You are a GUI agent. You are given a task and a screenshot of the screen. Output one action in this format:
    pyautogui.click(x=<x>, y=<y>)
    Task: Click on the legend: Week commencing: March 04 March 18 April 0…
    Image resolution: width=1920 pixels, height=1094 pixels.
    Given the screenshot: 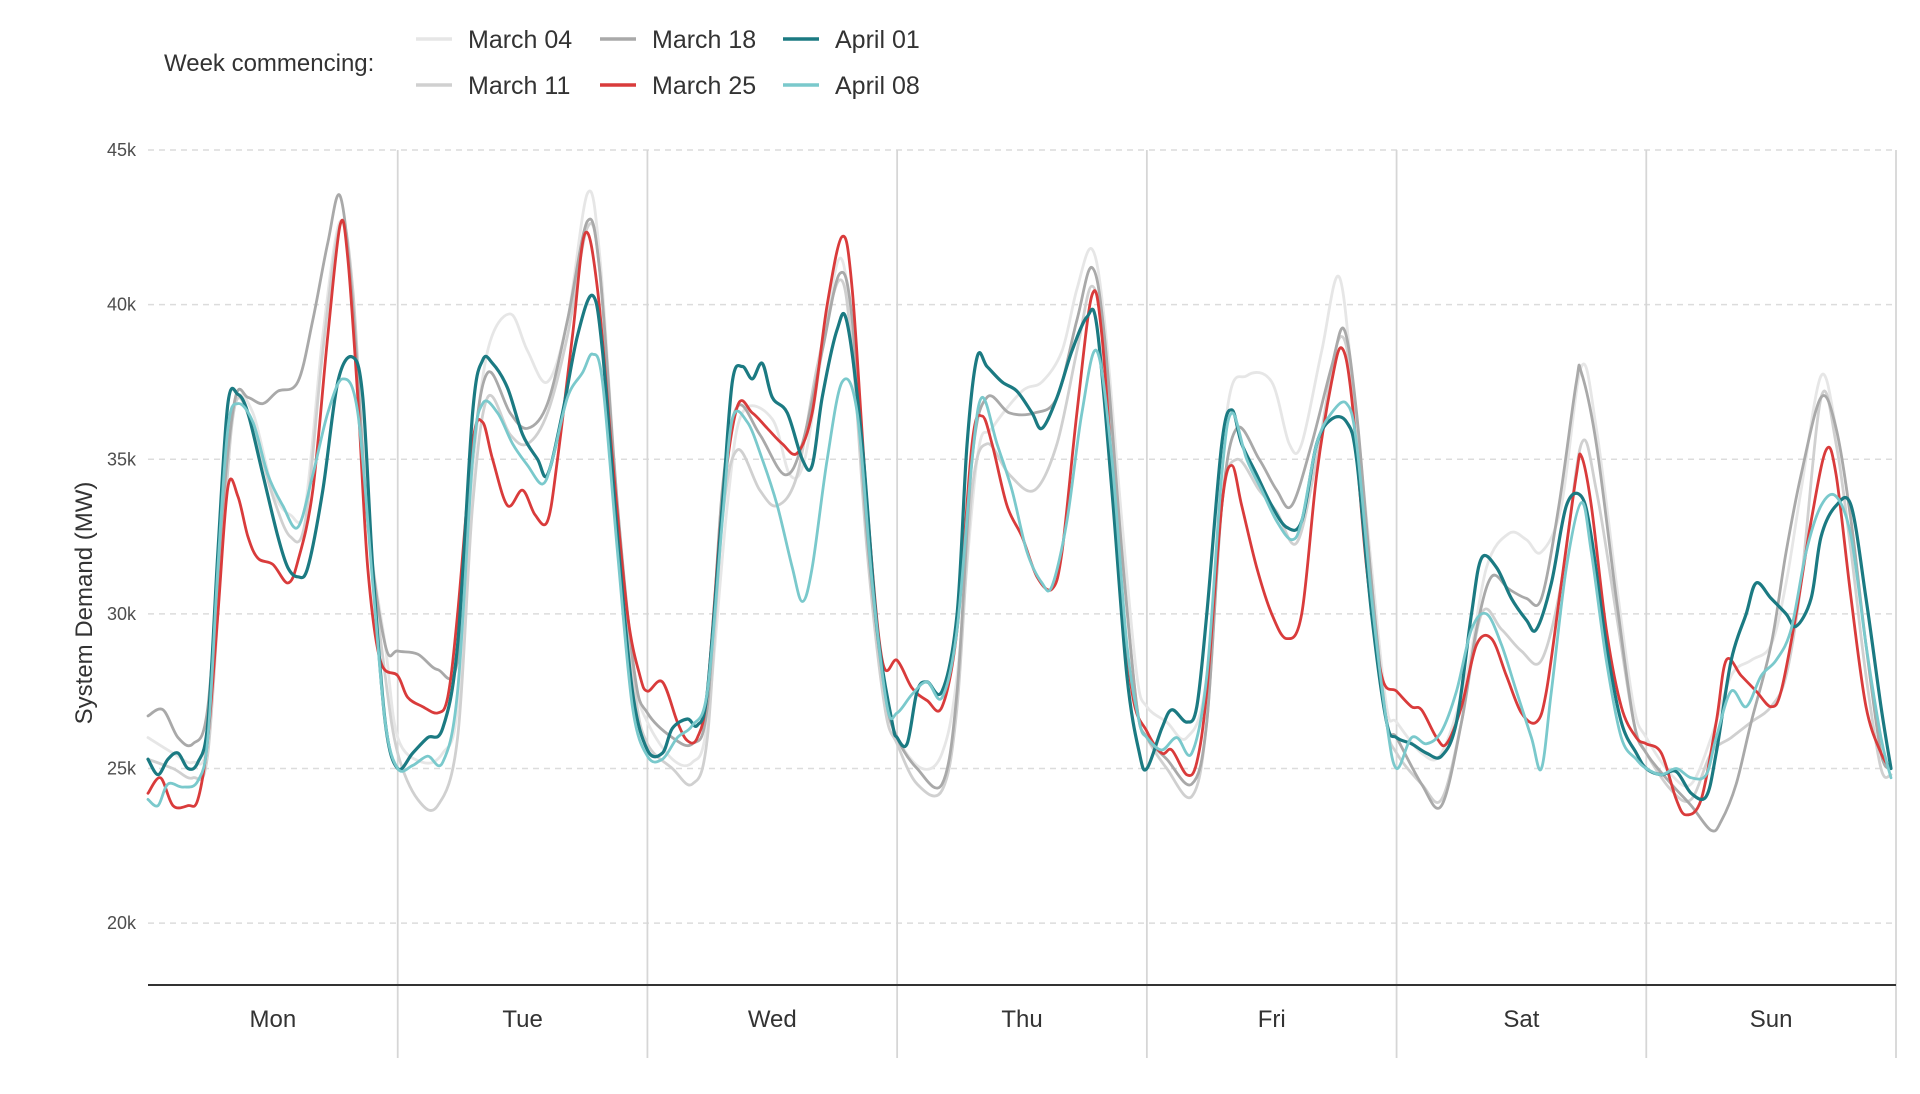 What is the action you would take?
    pyautogui.click(x=542, y=63)
    